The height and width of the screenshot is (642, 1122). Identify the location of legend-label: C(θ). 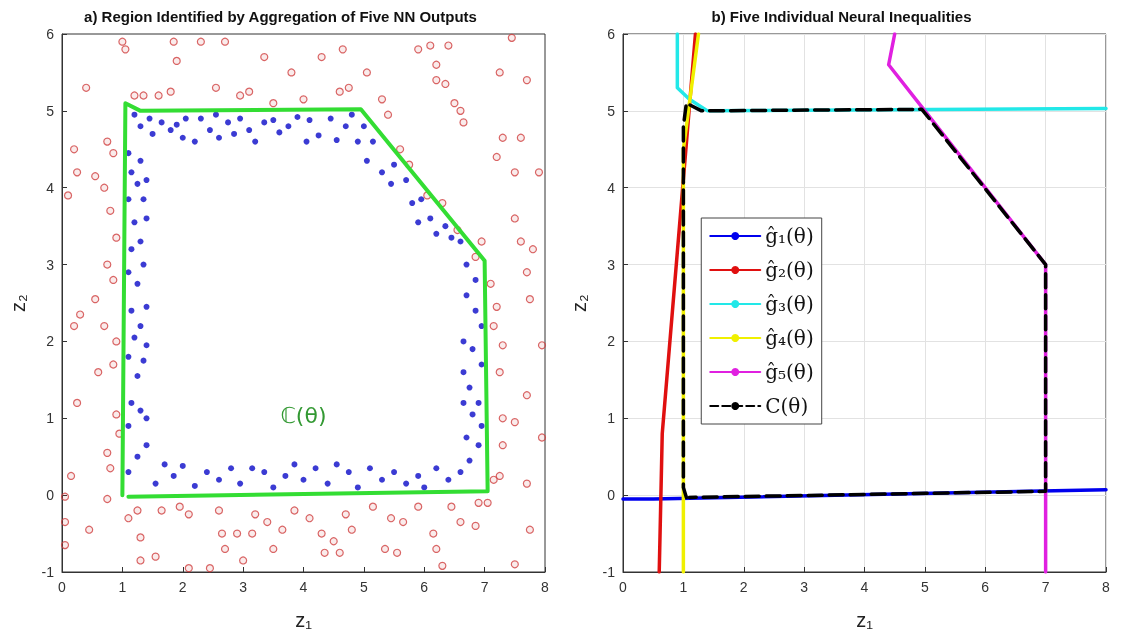
(787, 406).